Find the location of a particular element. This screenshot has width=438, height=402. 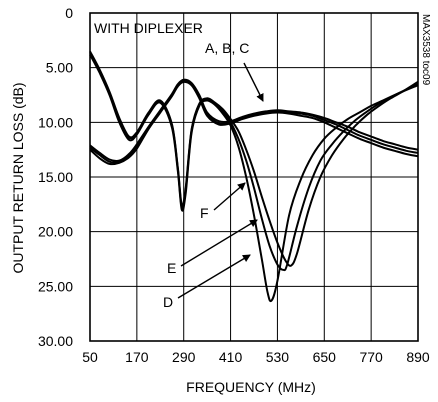

side-code: MAX3538 toc09 is located at coordinates (425, 50).